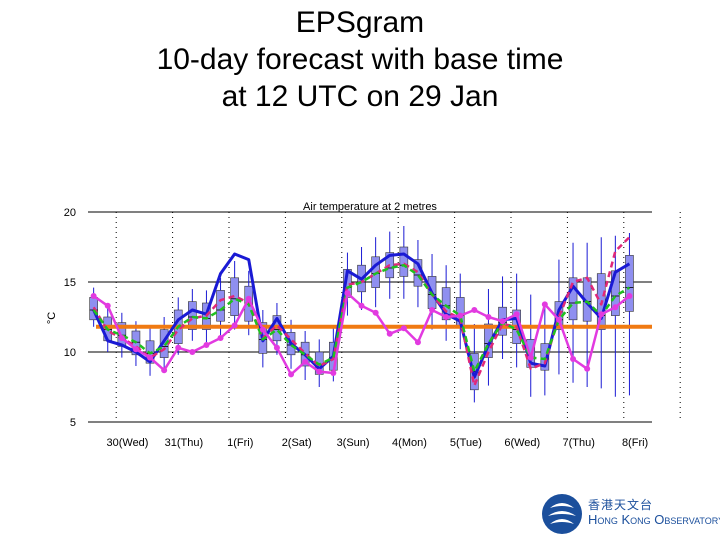 The width and height of the screenshot is (720, 541). I want to click on logo-text-english: Hong Kong Observatory, so click(654, 519).